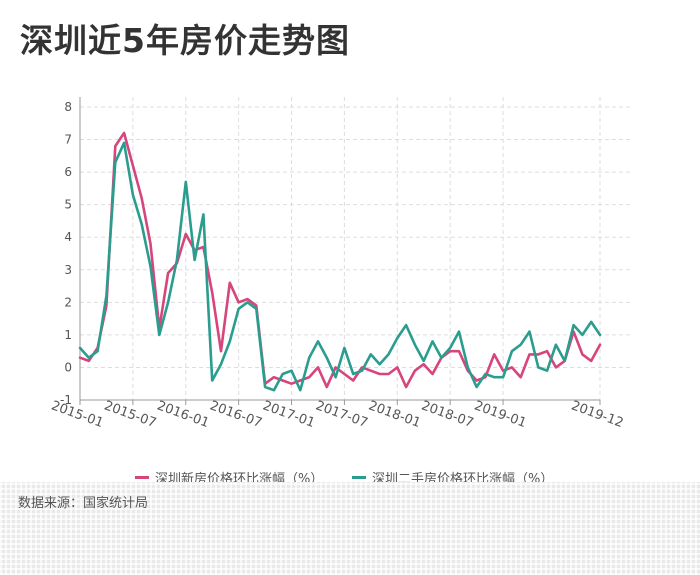 This screenshot has height=575, width=700. I want to click on data-source-note: 数据来源：国家统计局, so click(83, 503).